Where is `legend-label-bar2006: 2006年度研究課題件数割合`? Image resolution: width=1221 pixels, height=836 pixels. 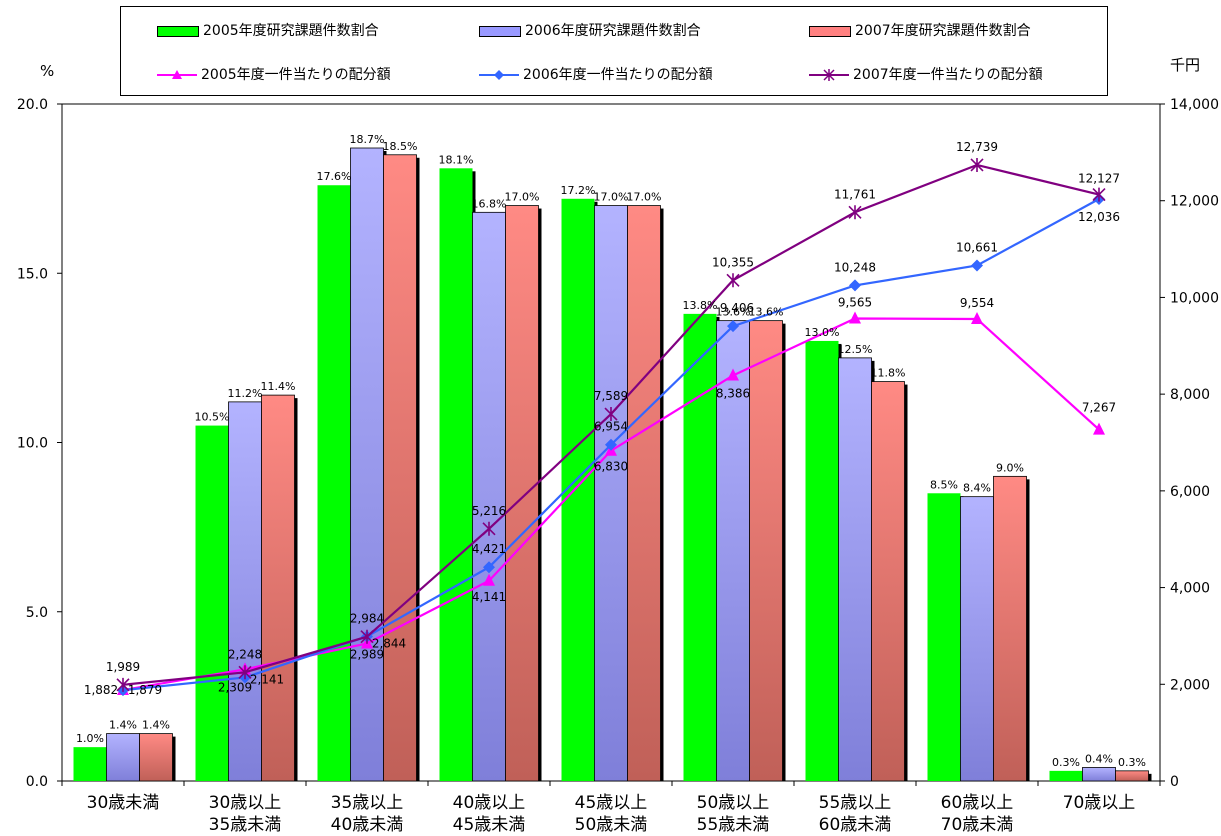
legend-label-bar2006: 2006年度研究課題件数割合 is located at coordinates (613, 31).